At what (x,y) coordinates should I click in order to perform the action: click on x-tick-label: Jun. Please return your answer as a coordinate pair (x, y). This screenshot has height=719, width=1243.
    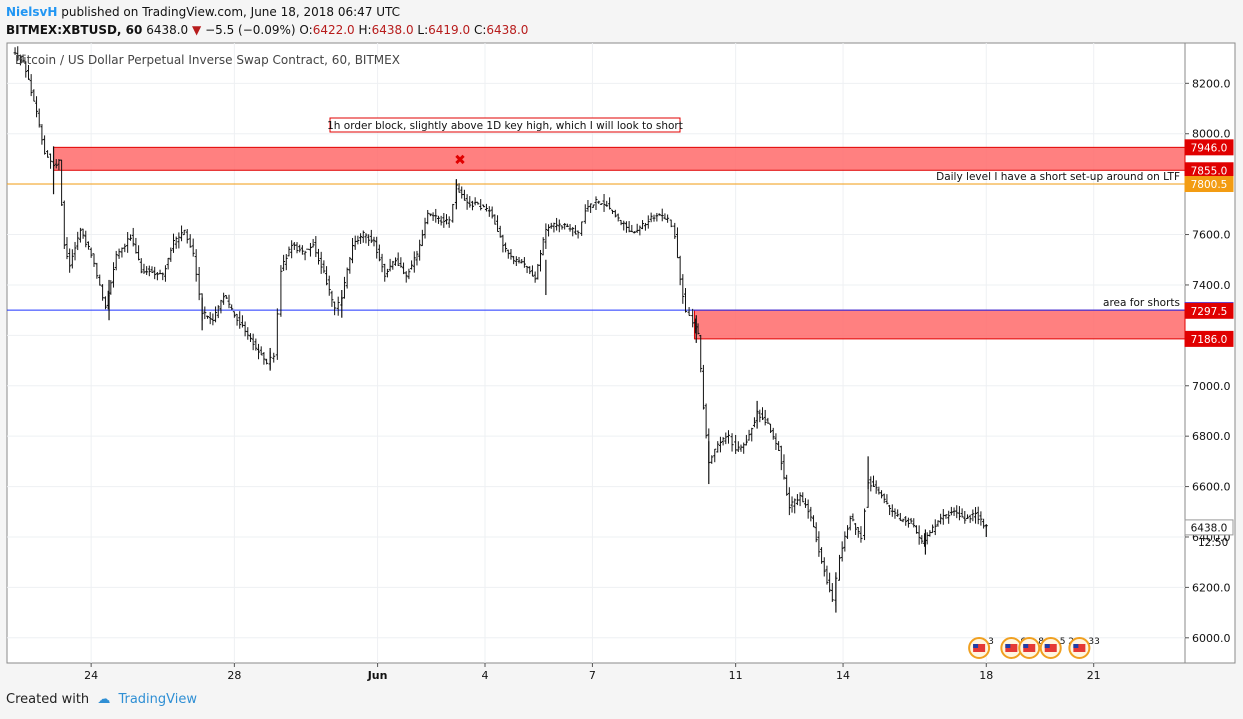
    Looking at the image, I should click on (377, 675).